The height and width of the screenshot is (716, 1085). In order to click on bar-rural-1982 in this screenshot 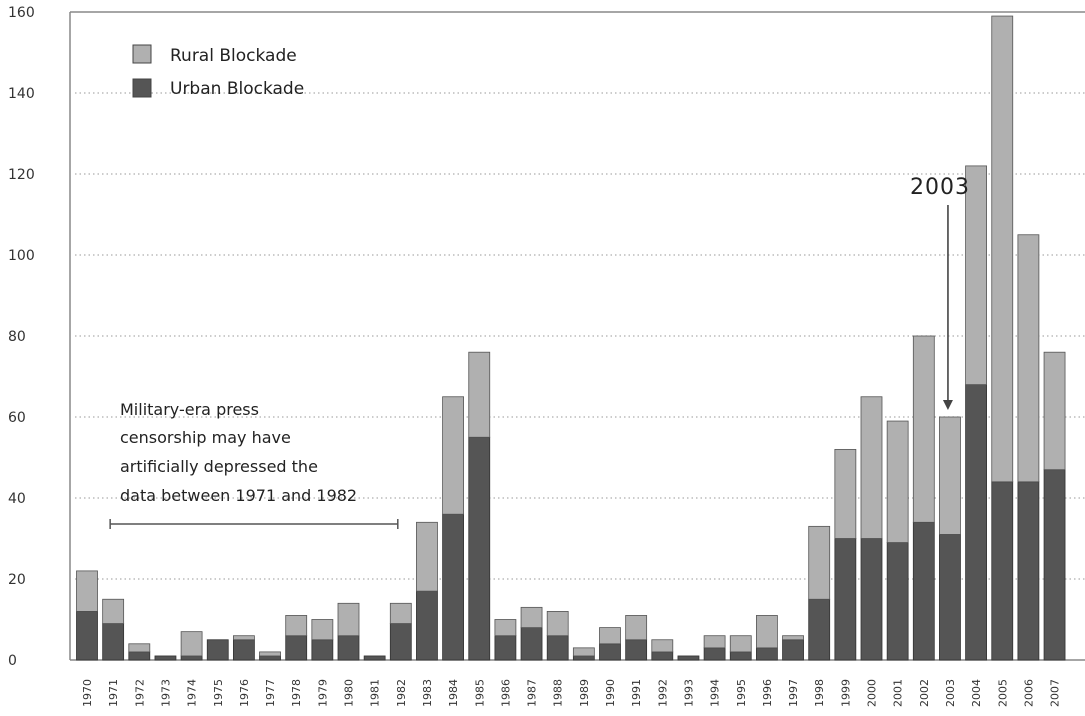, I will do `click(400, 613)`.